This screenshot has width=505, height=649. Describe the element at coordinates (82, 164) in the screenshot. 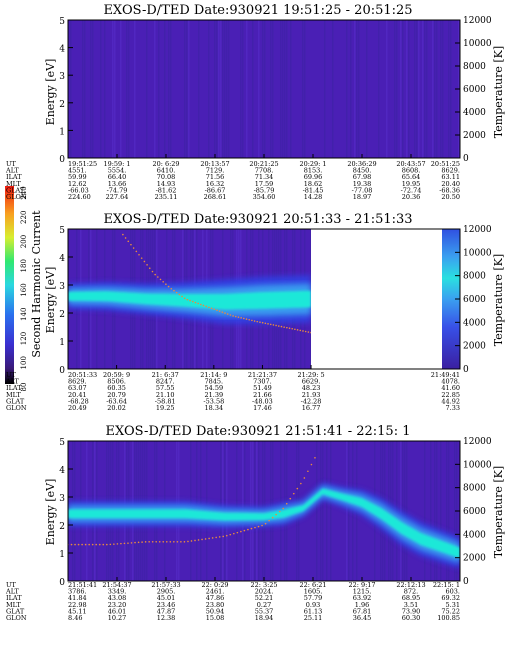

I see `table-cell: 19:51:25` at that location.